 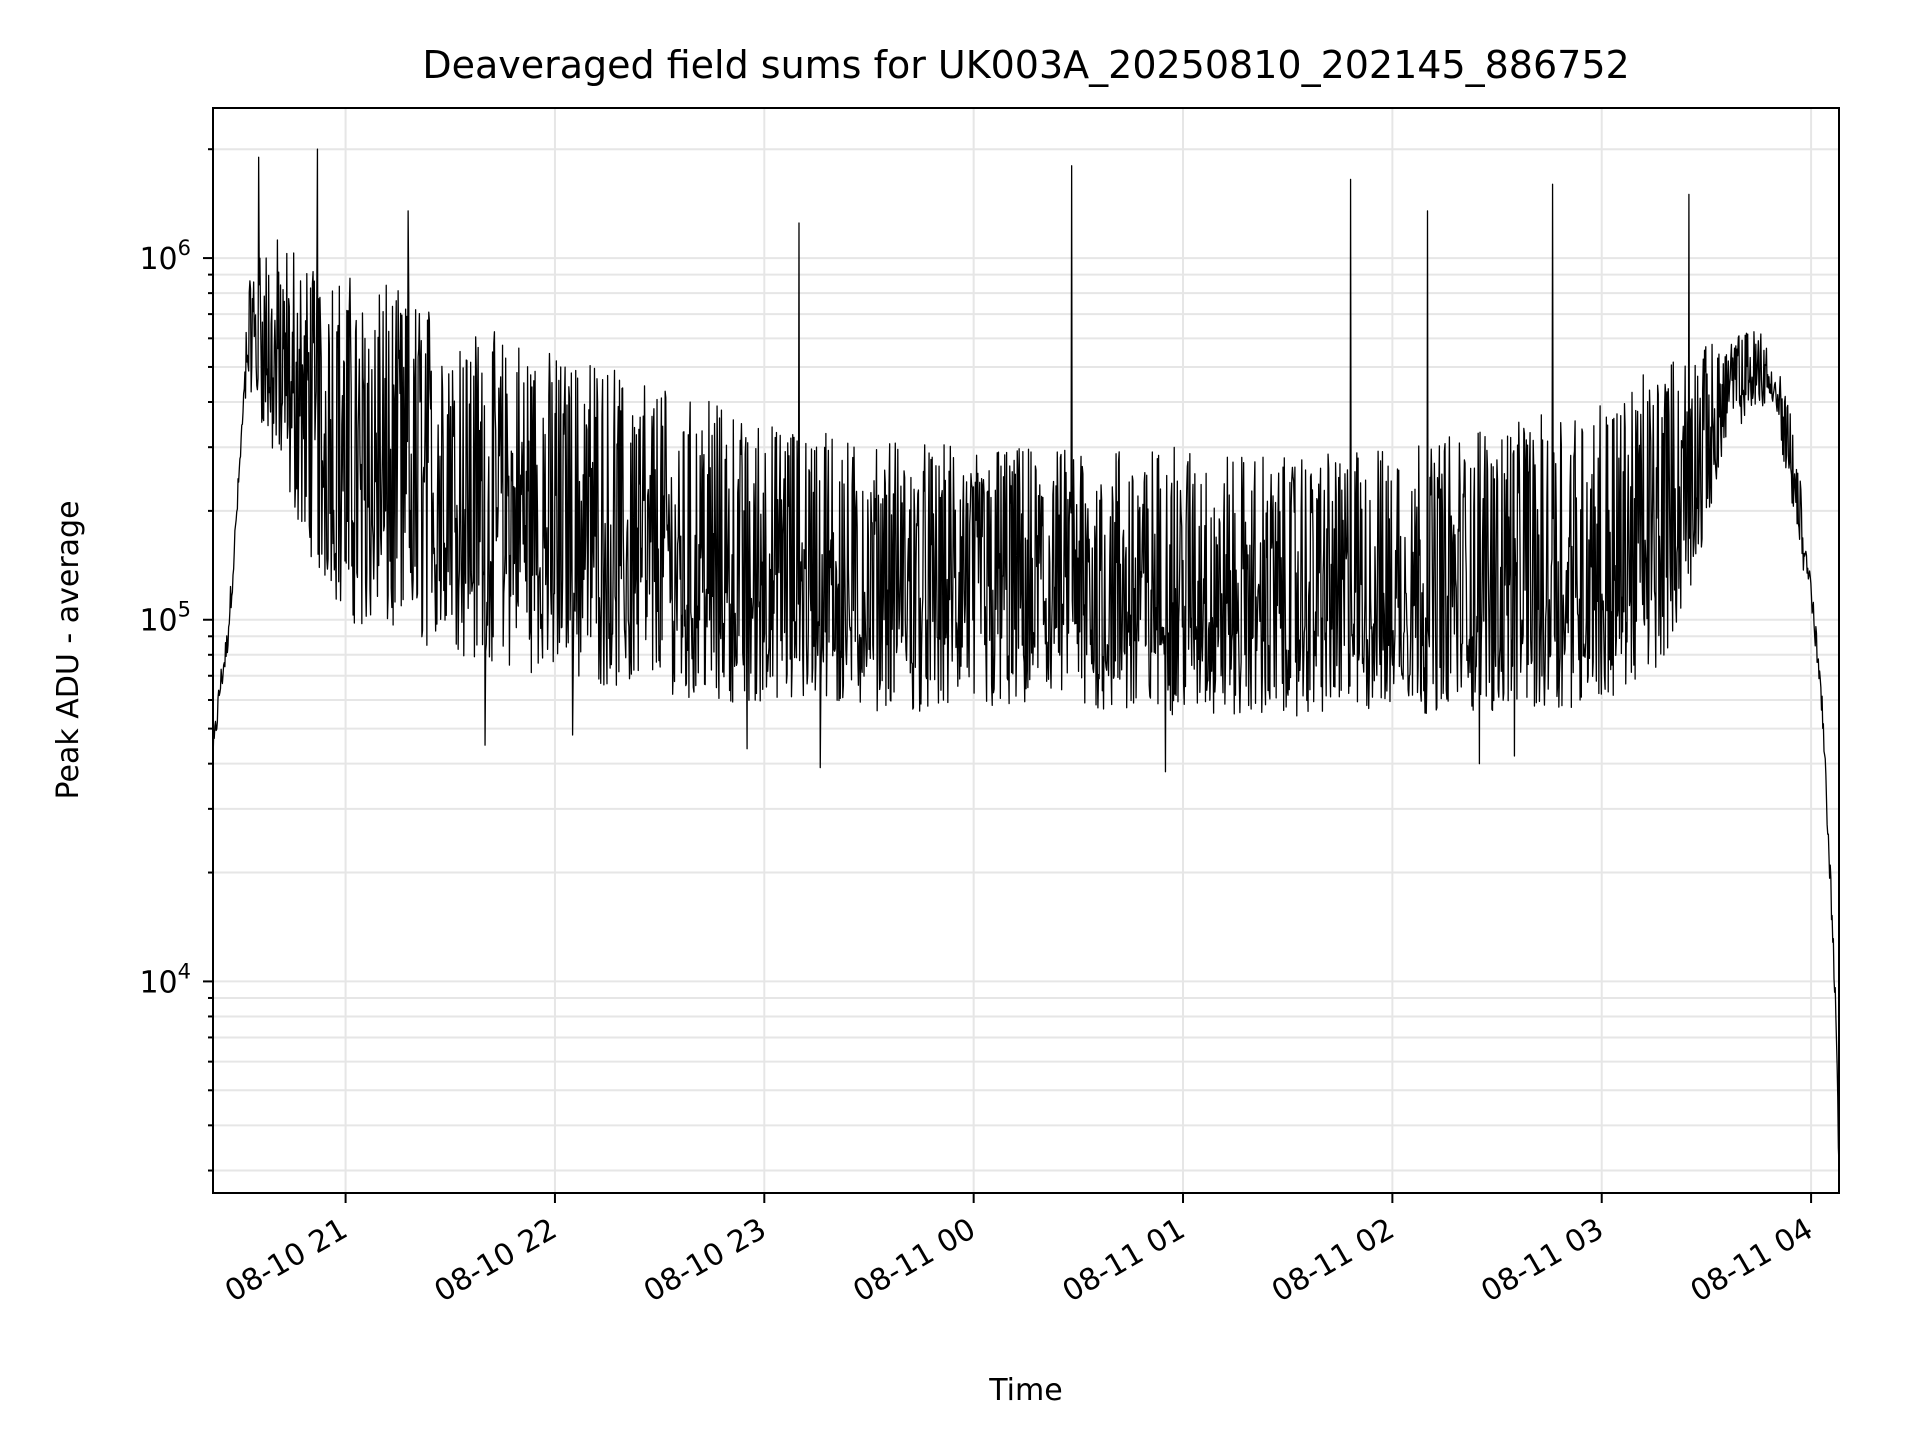 I want to click on y-tick-label: 10⁶, so click(x=165, y=256).